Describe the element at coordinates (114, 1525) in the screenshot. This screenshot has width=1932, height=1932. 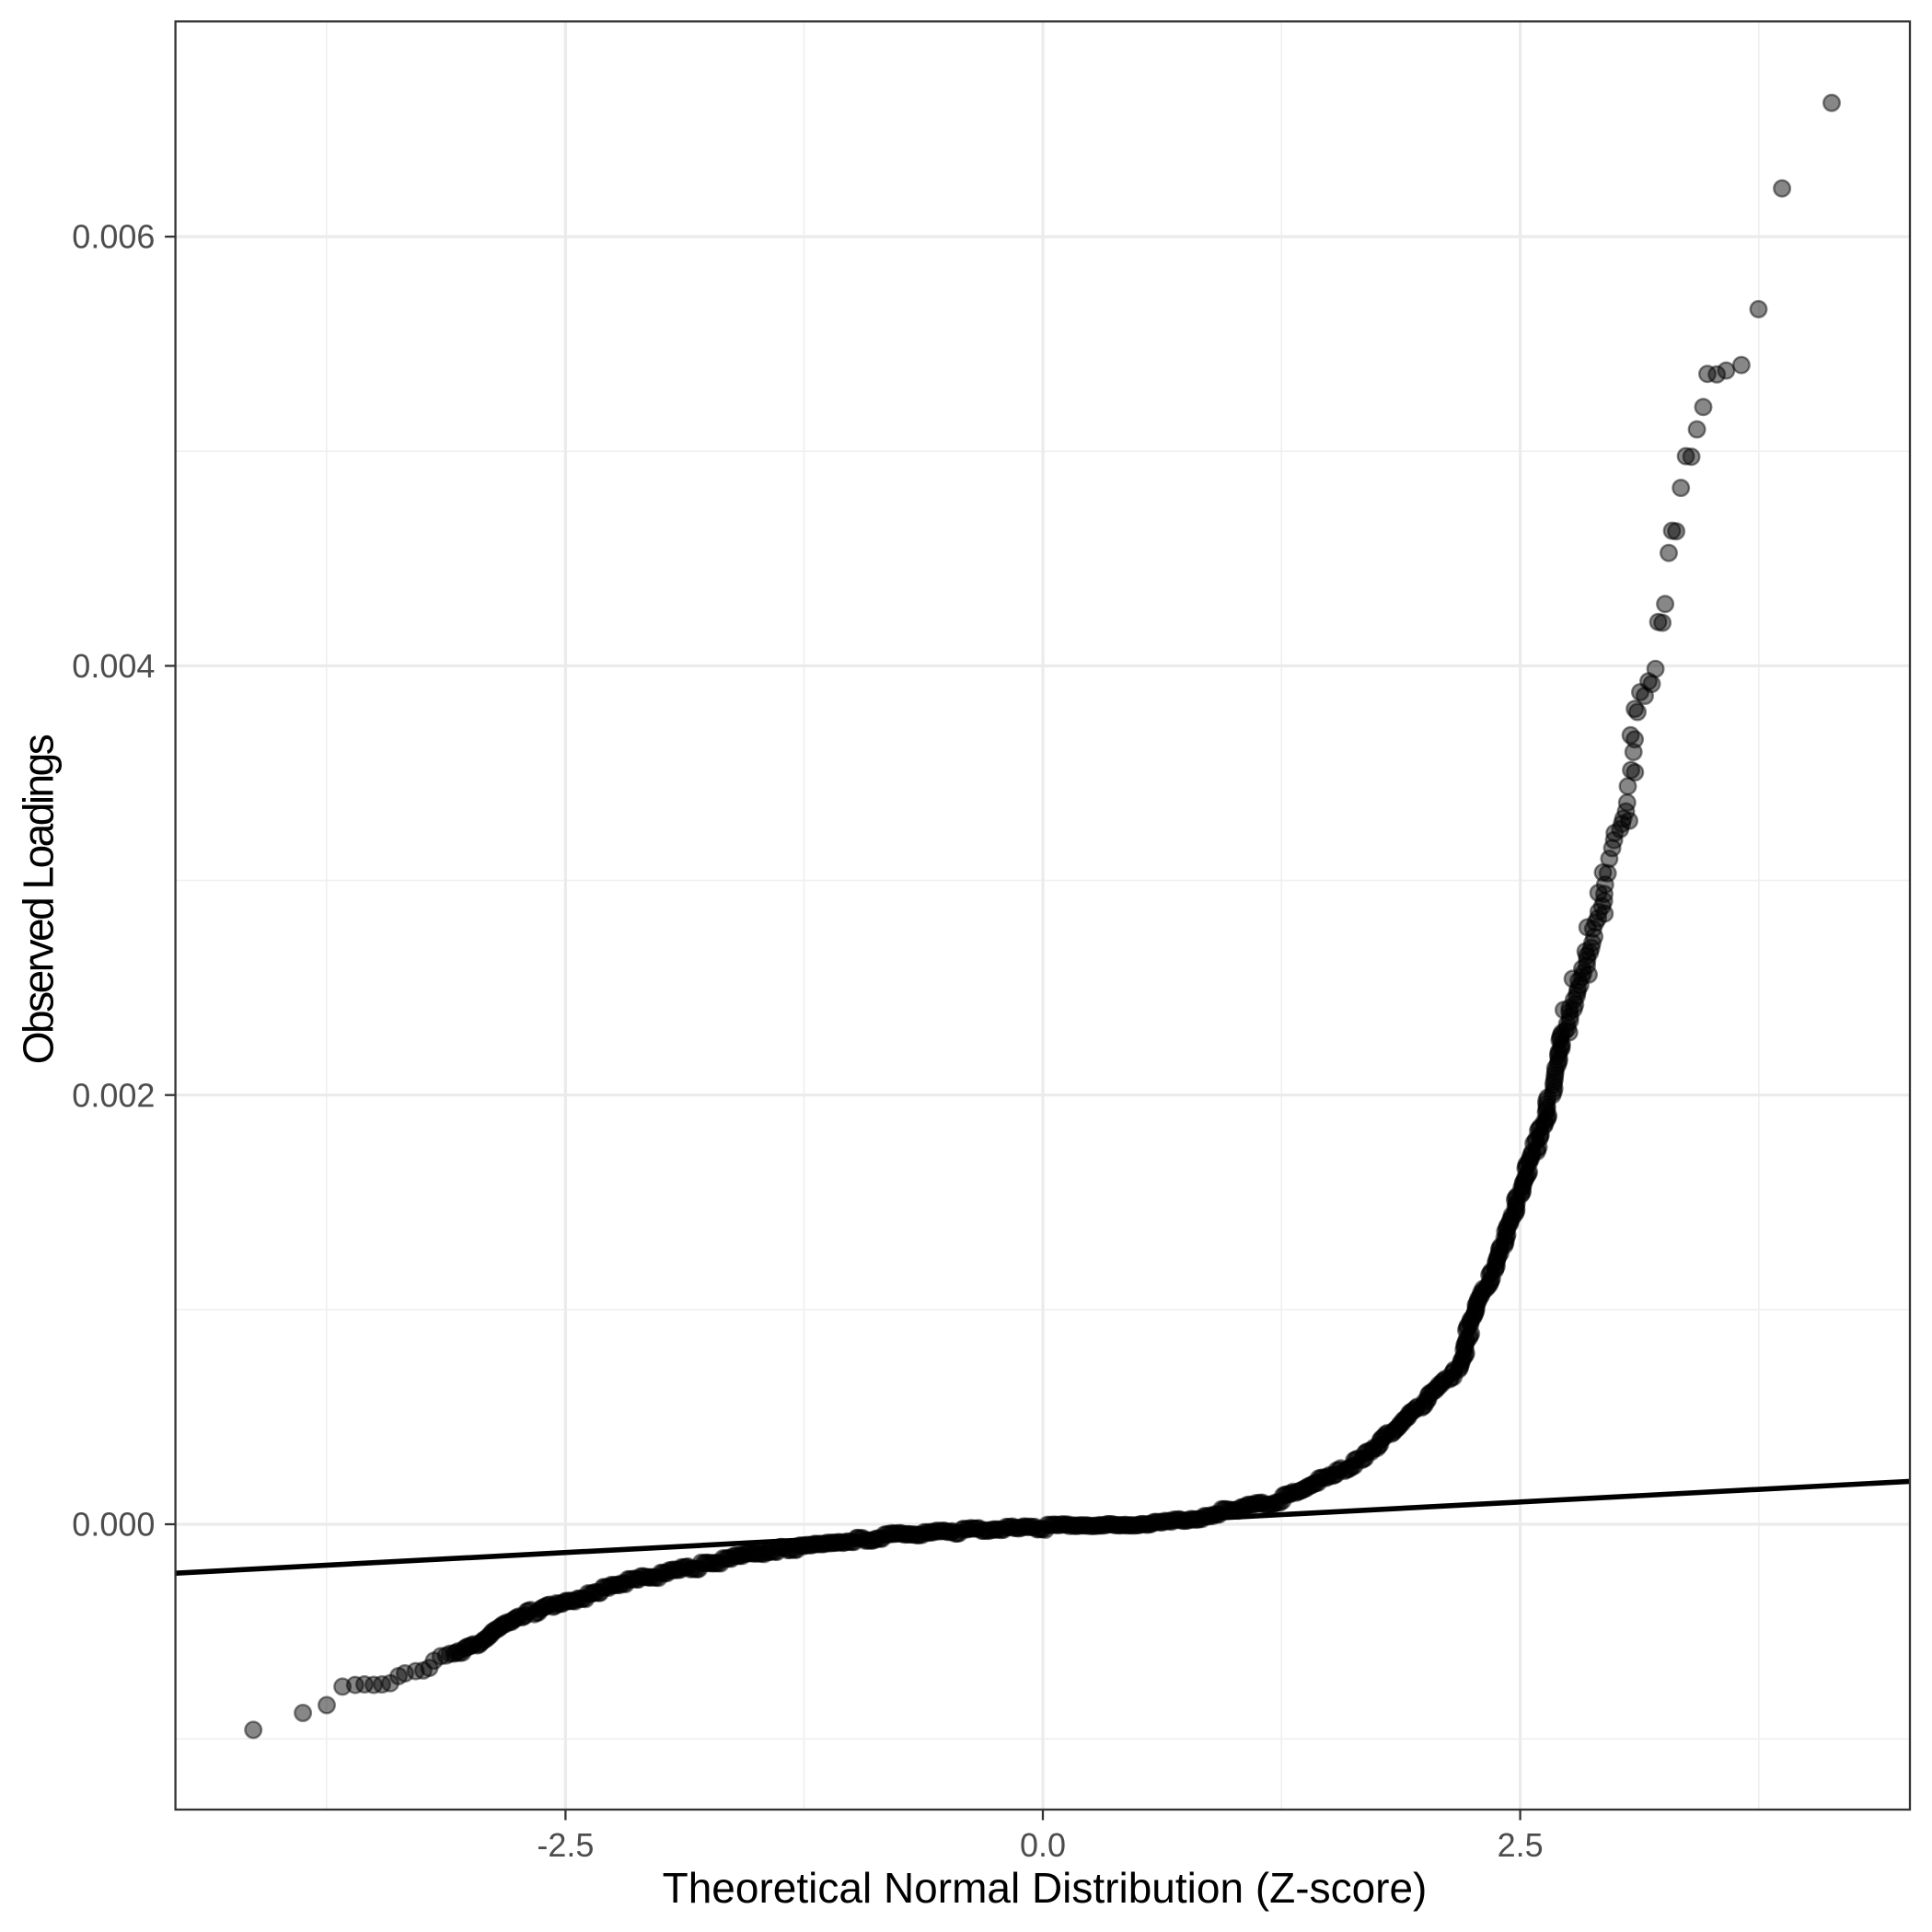
I see `svg-text: 0.000` at that location.